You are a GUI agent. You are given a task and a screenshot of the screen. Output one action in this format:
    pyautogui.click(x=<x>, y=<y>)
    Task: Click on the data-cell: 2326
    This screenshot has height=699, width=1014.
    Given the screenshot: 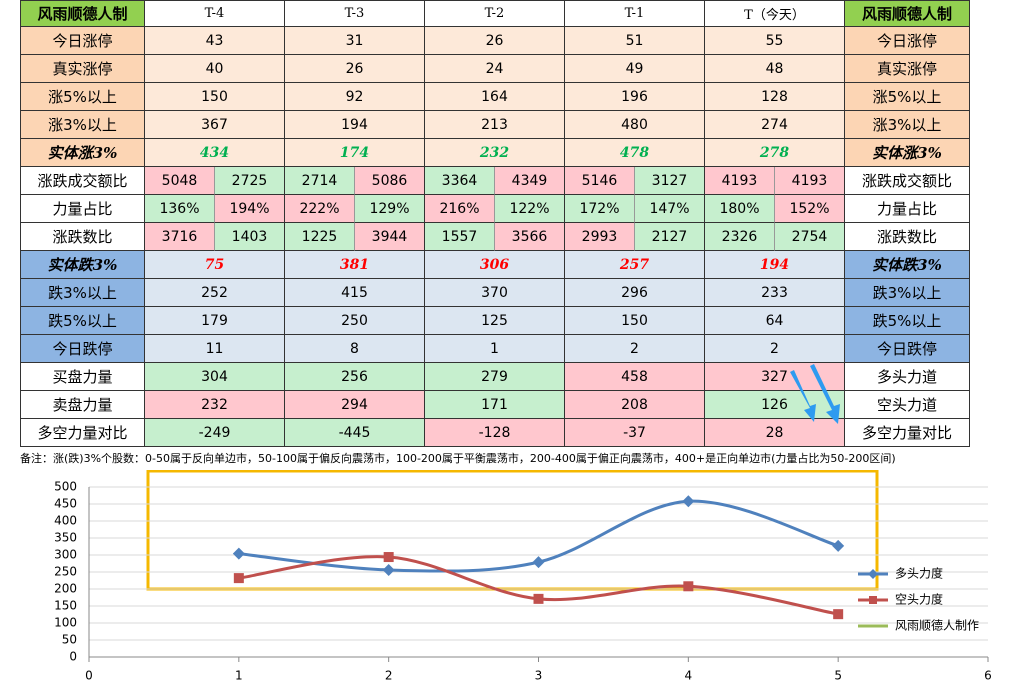 What is the action you would take?
    pyautogui.click(x=740, y=237)
    